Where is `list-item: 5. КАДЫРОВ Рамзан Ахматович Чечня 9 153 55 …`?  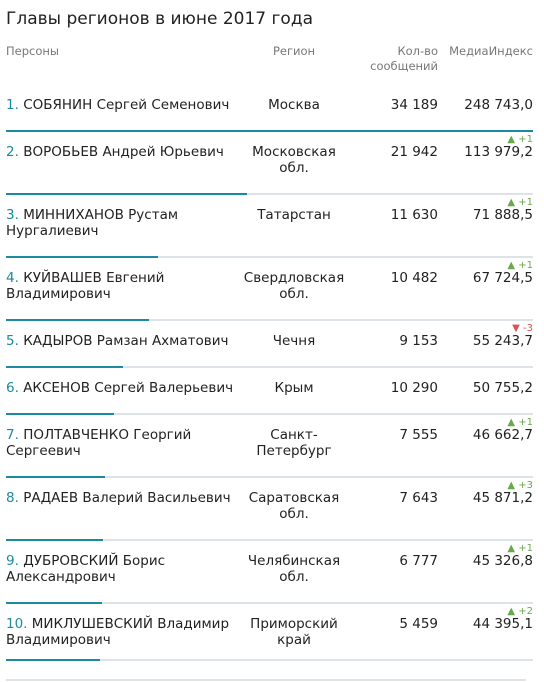
list-item: 5. КАДЫРОВ Рамзан Ахматович Чечня 9 153 55 … is located at coordinates (269, 345).